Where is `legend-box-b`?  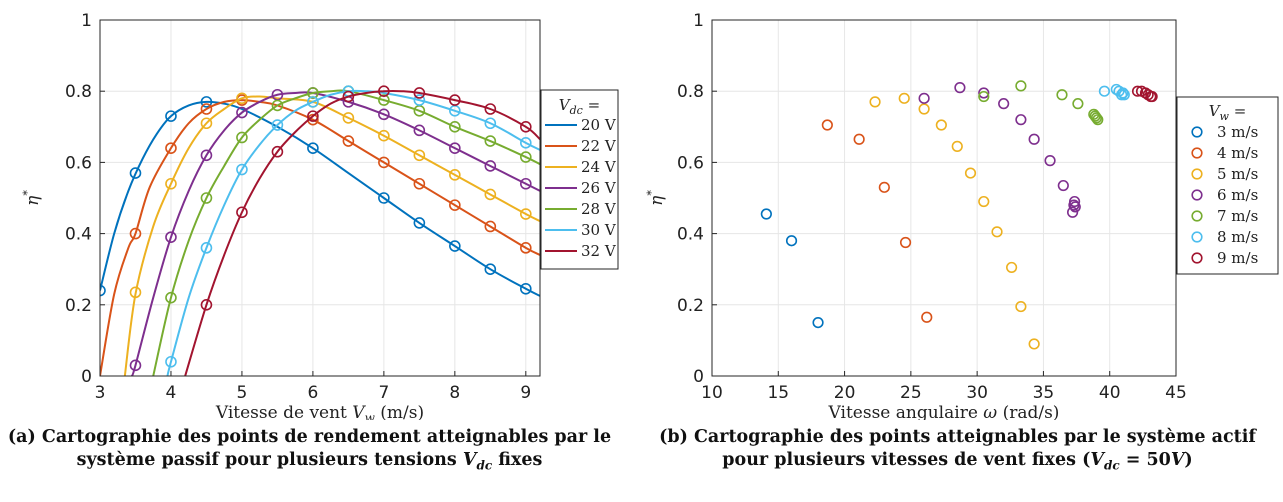
legend-box-b is located at coordinates (1227, 185).